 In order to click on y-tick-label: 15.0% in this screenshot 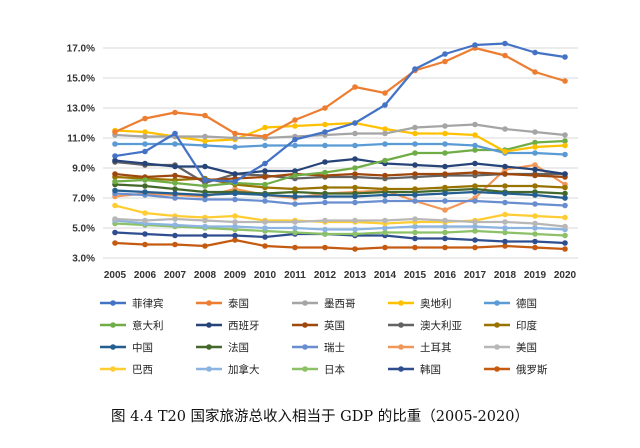, I will do `click(81, 79)`.